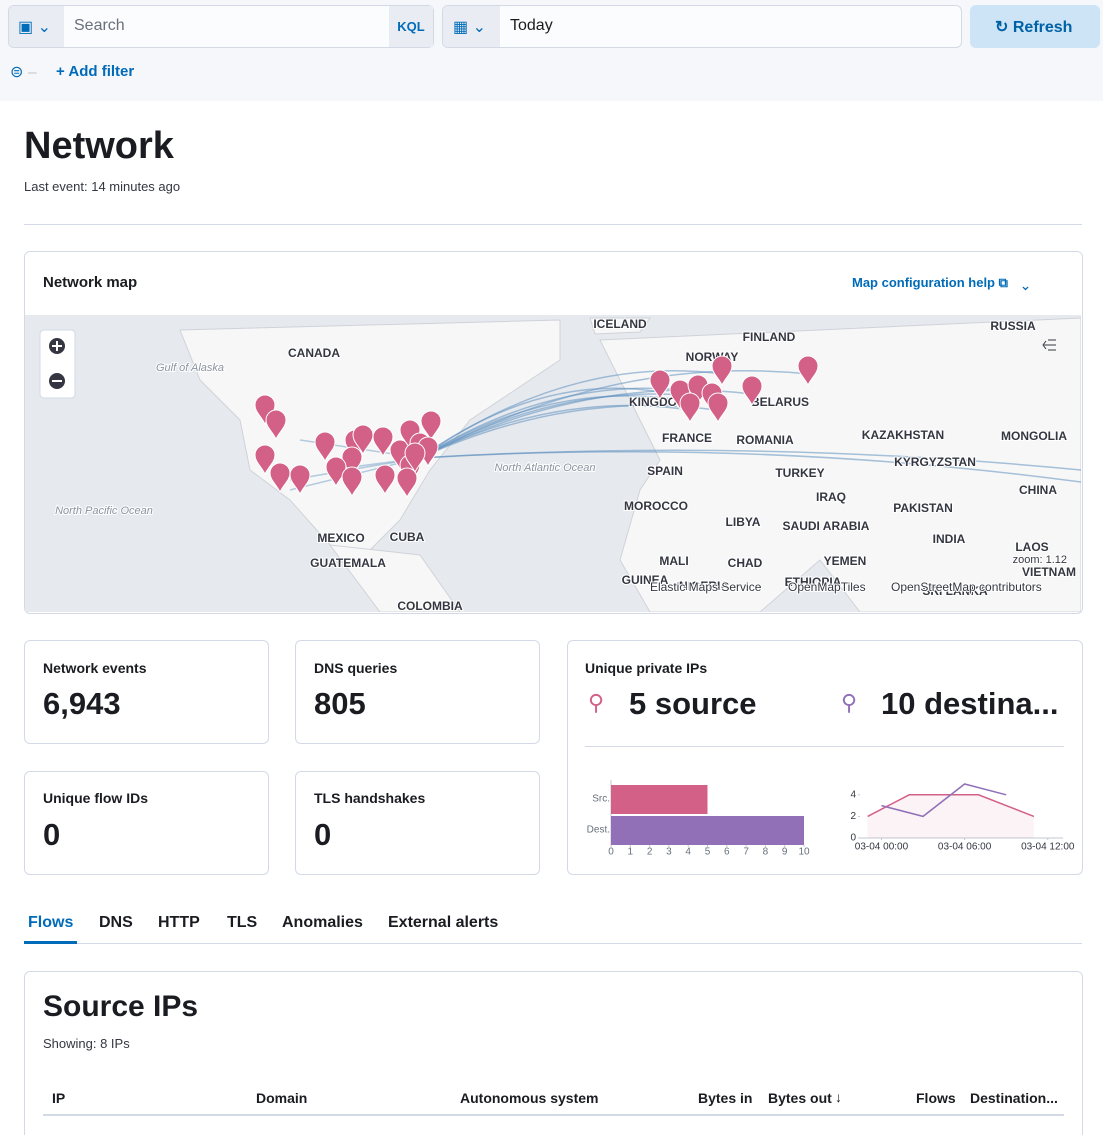 The width and height of the screenshot is (1103, 1135). What do you see at coordinates (845, 561) in the screenshot?
I see `map-label: YEMEN` at bounding box center [845, 561].